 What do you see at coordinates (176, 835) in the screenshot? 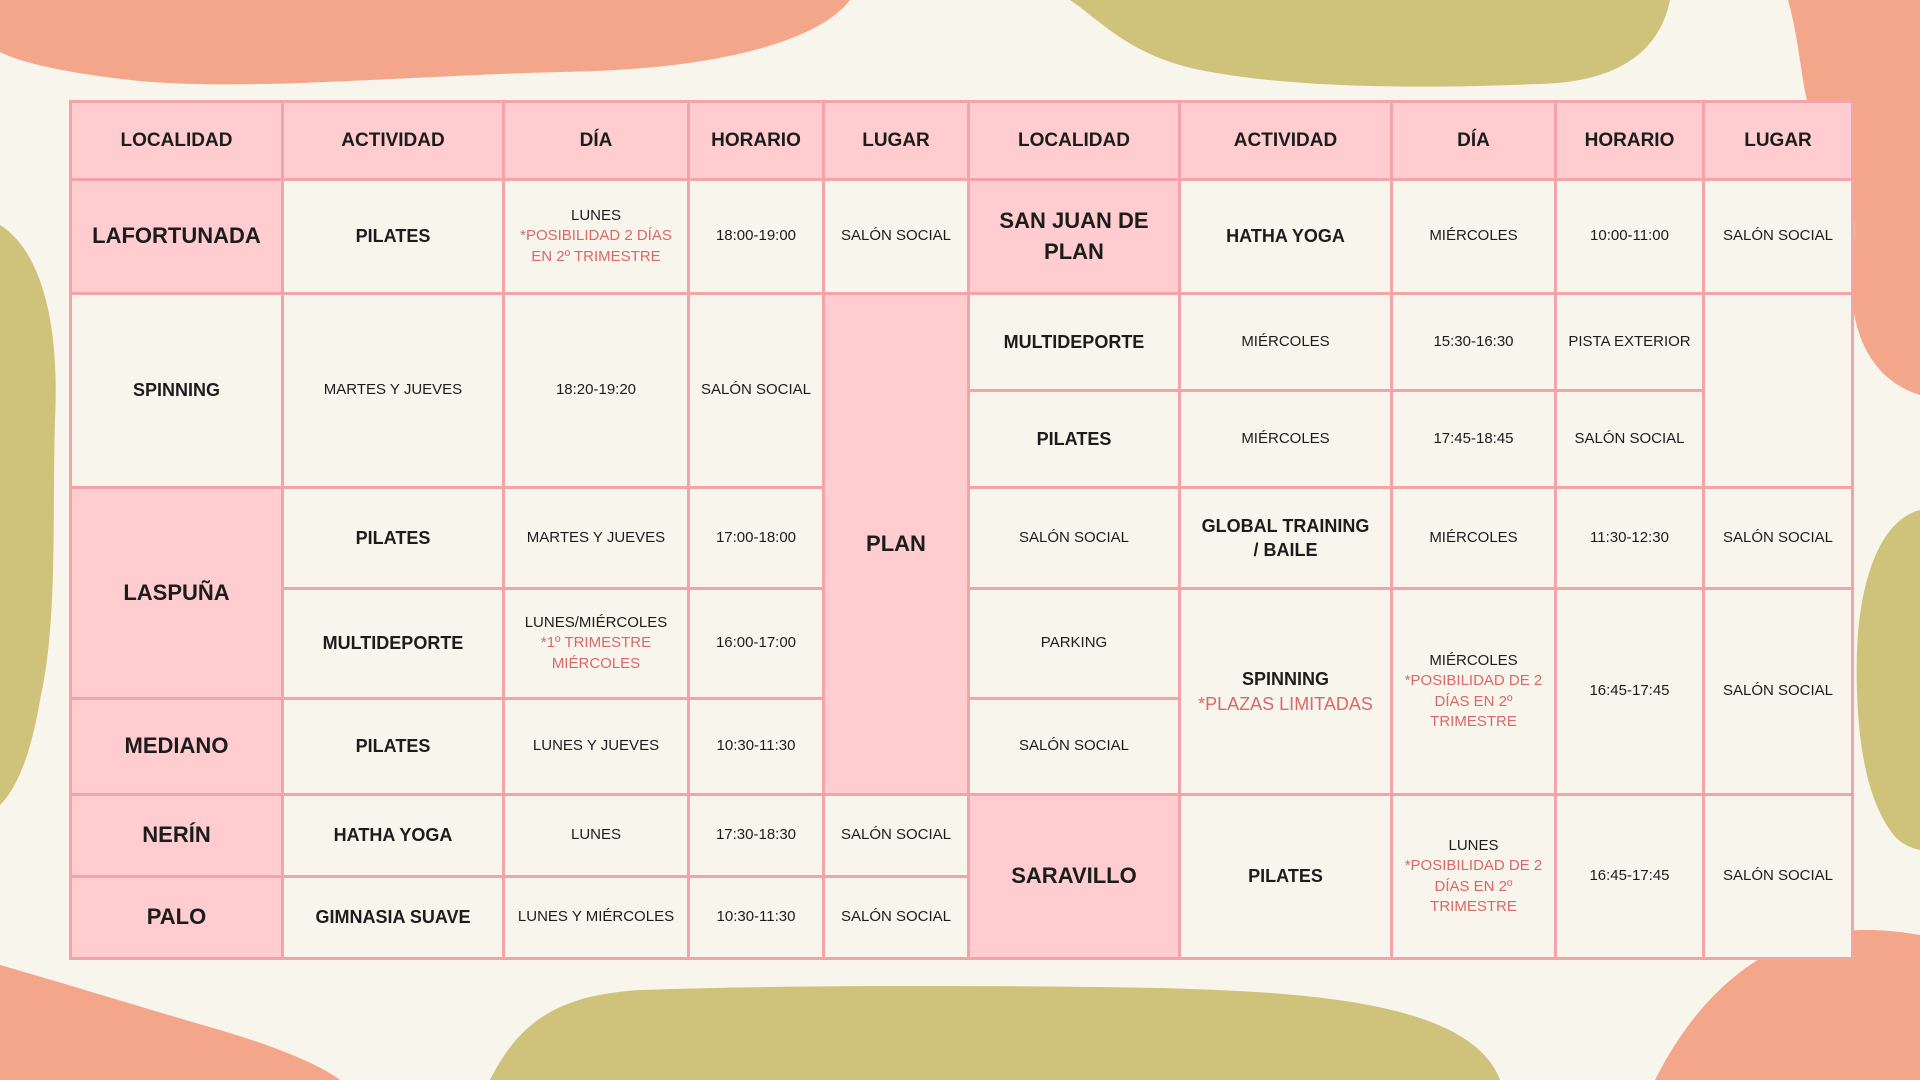
I see `localidad-cell: NERÍN` at bounding box center [176, 835].